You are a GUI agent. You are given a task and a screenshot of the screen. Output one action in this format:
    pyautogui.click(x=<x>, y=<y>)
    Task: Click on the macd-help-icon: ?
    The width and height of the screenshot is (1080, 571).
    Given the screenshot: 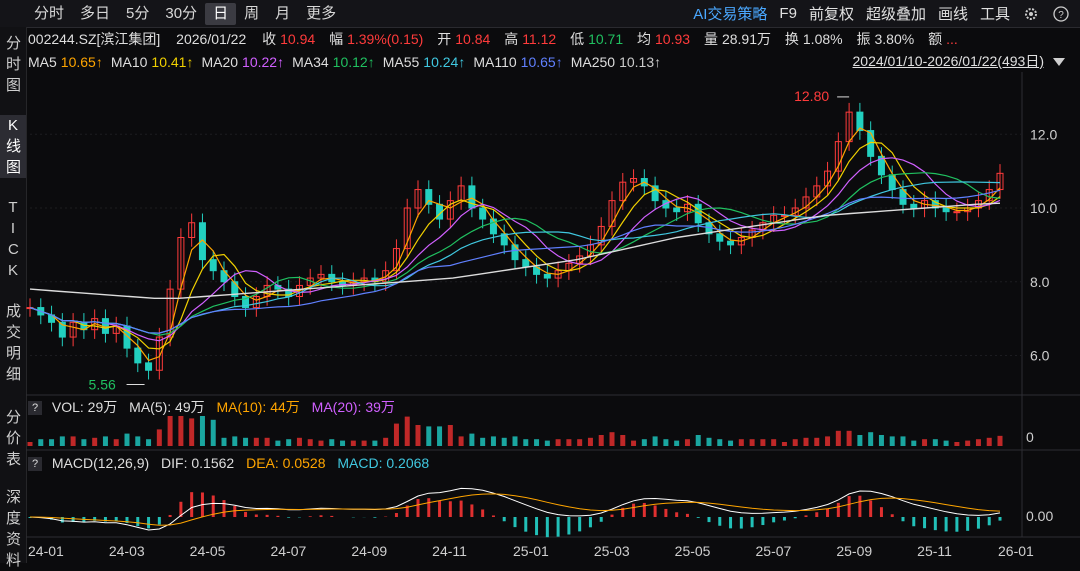 What is the action you would take?
    pyautogui.click(x=35, y=464)
    